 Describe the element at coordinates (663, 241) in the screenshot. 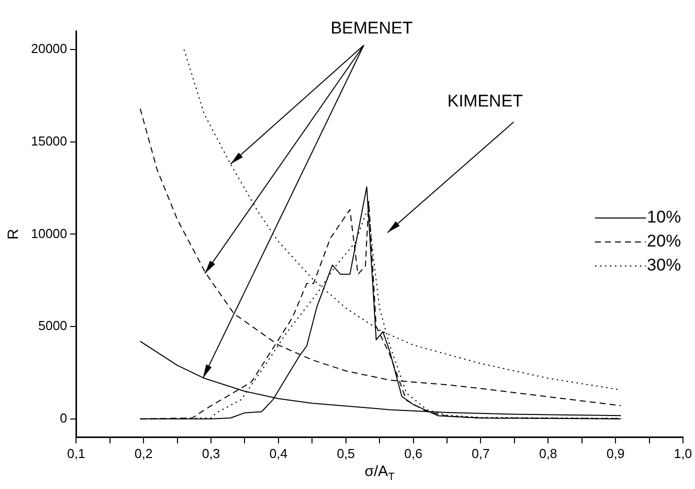

I see `legend-label: 20%` at that location.